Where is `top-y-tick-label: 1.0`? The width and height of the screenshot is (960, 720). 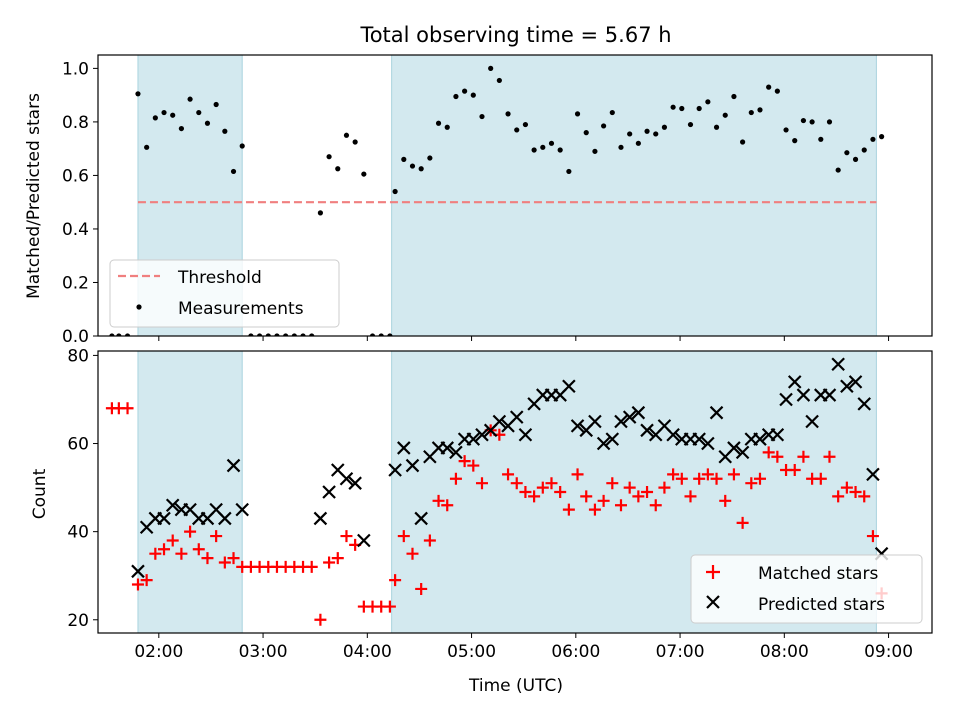 top-y-tick-label: 1.0 is located at coordinates (75, 69).